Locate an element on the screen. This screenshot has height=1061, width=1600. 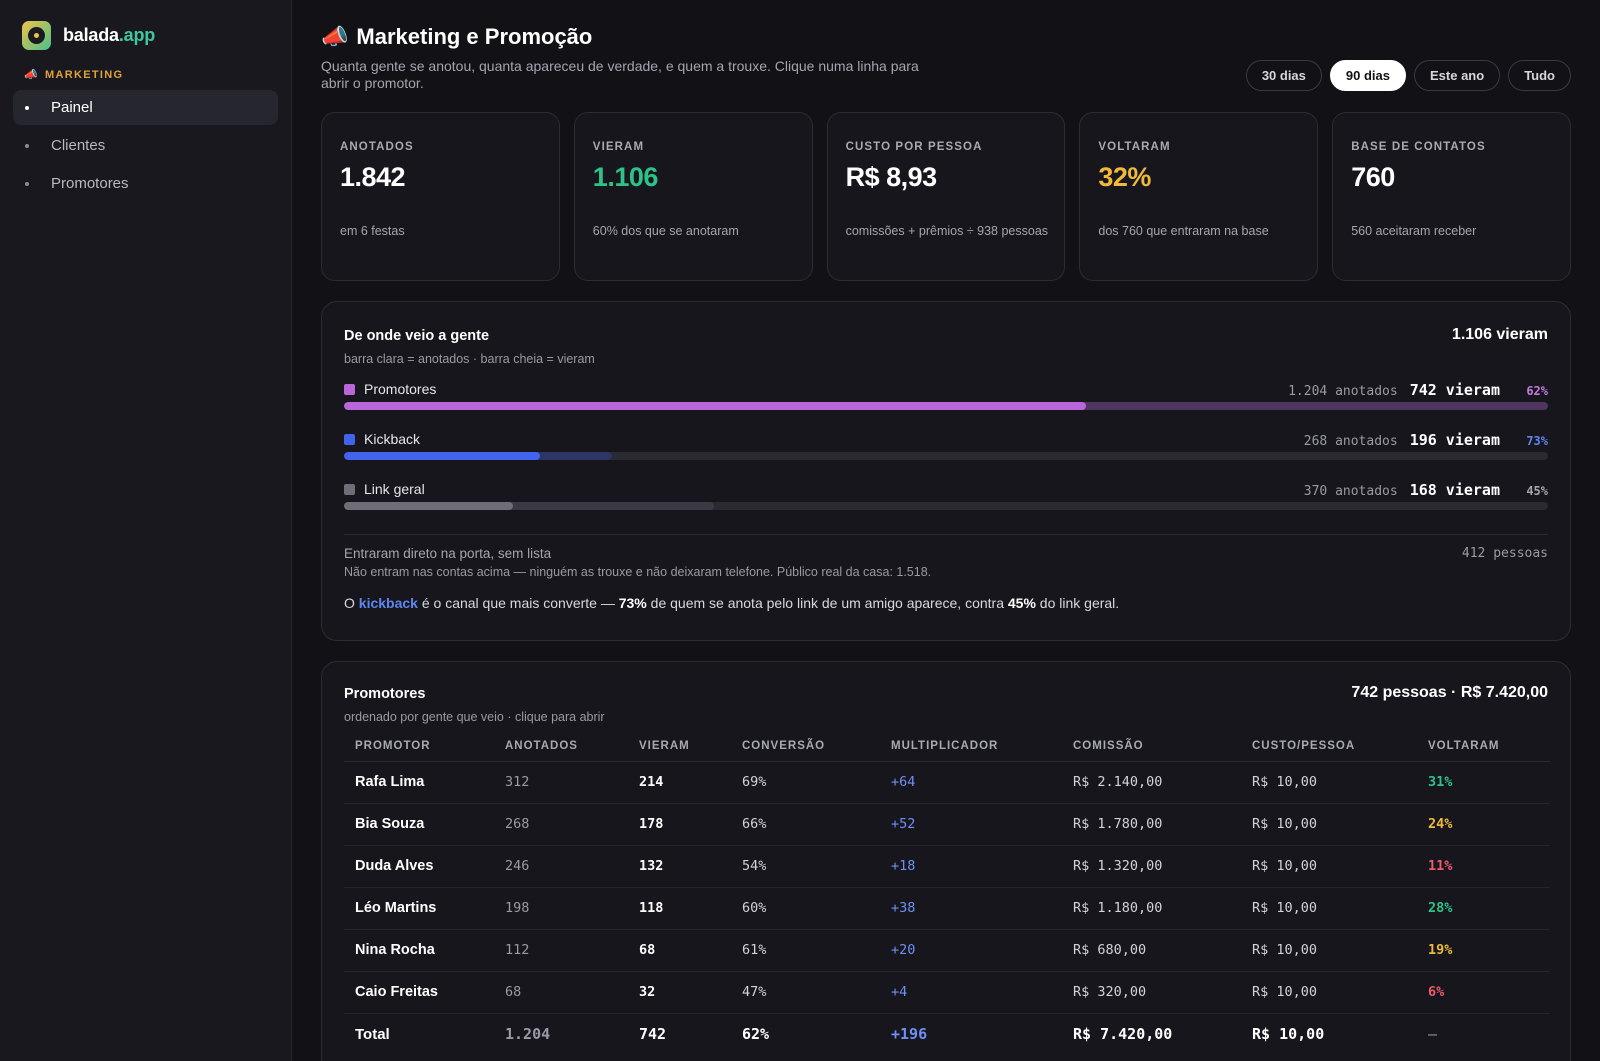
cell-multiplicador: +38 is located at coordinates (971, 908).